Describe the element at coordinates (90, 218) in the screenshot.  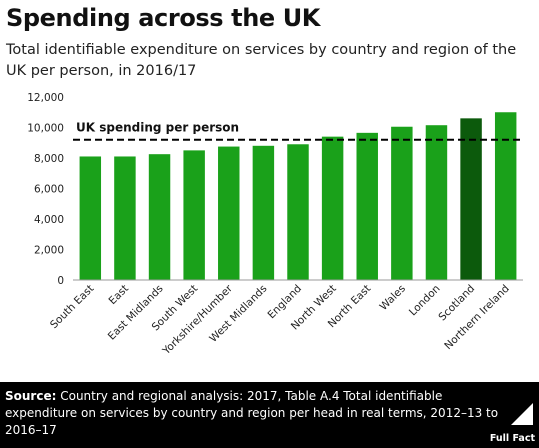
I see `bar-south-east` at that location.